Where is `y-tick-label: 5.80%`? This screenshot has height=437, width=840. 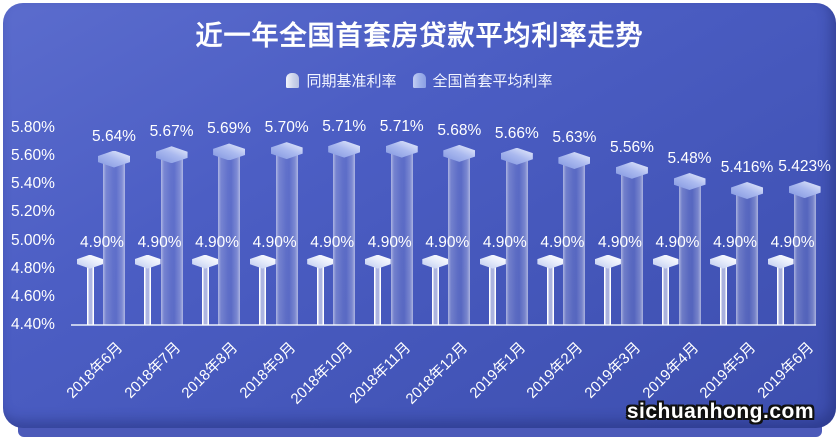 y-tick-label: 5.80% is located at coordinates (33, 128).